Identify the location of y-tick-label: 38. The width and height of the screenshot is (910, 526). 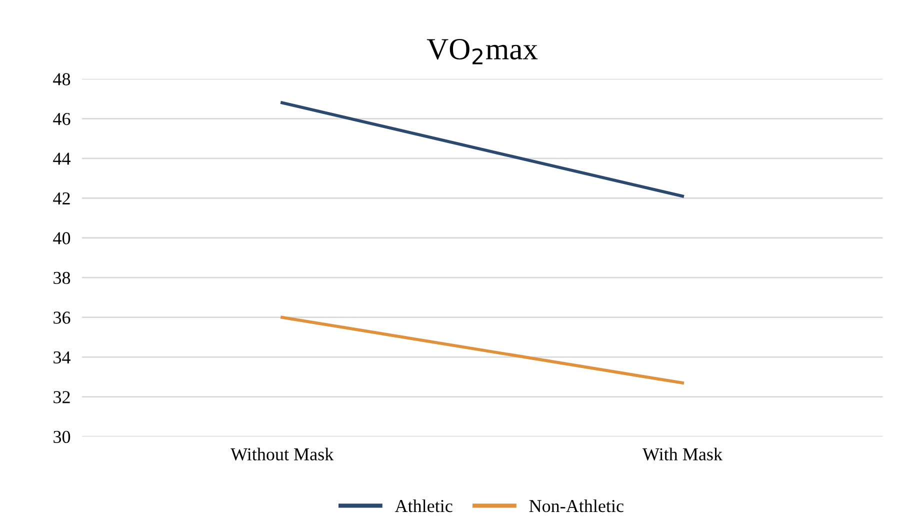
(62, 278).